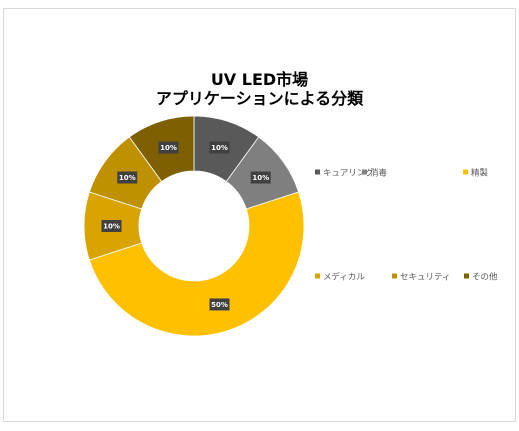 This screenshot has width=519, height=431. I want to click on data-label-4: 10%, so click(111, 226).